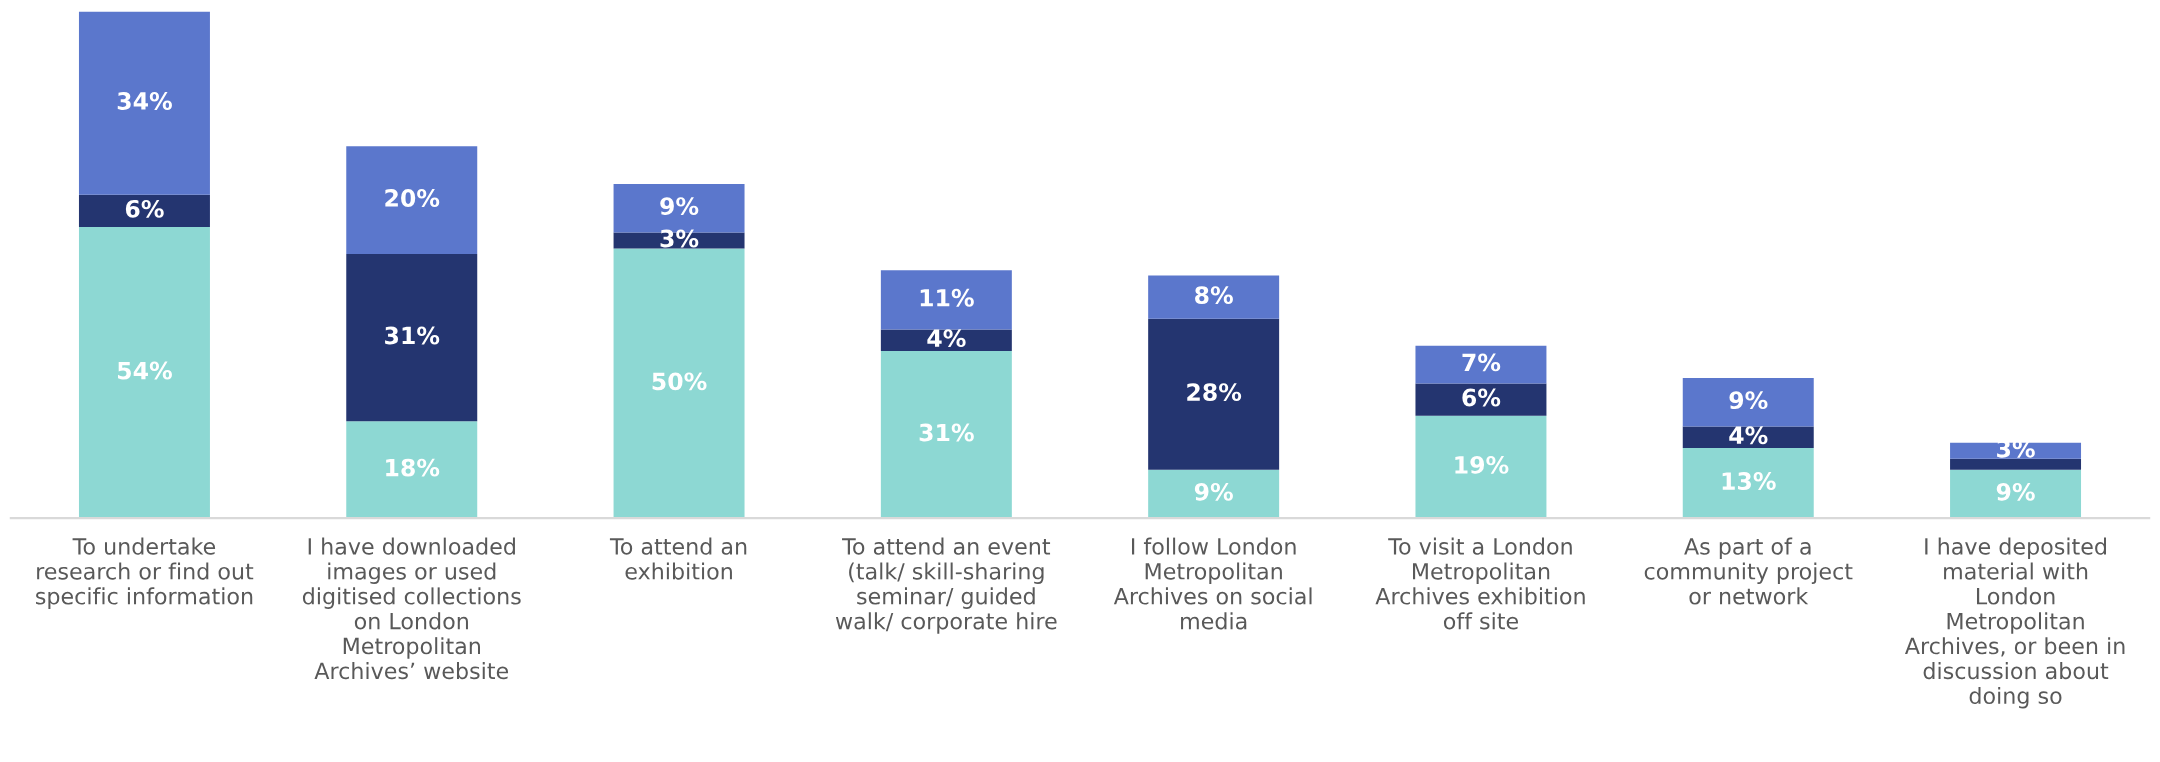 This screenshot has height=762, width=2160. Describe the element at coordinates (679, 238) in the screenshot. I see `data-label: 3%` at that location.